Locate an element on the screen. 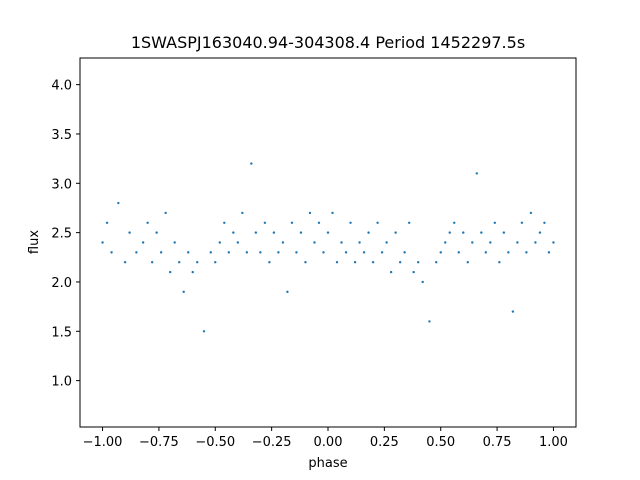 This screenshot has width=640, height=480. y-axis-ticks: 1.0 1.5 2.0 2.5 3.0 3.5 4.0 is located at coordinates (65, 234).